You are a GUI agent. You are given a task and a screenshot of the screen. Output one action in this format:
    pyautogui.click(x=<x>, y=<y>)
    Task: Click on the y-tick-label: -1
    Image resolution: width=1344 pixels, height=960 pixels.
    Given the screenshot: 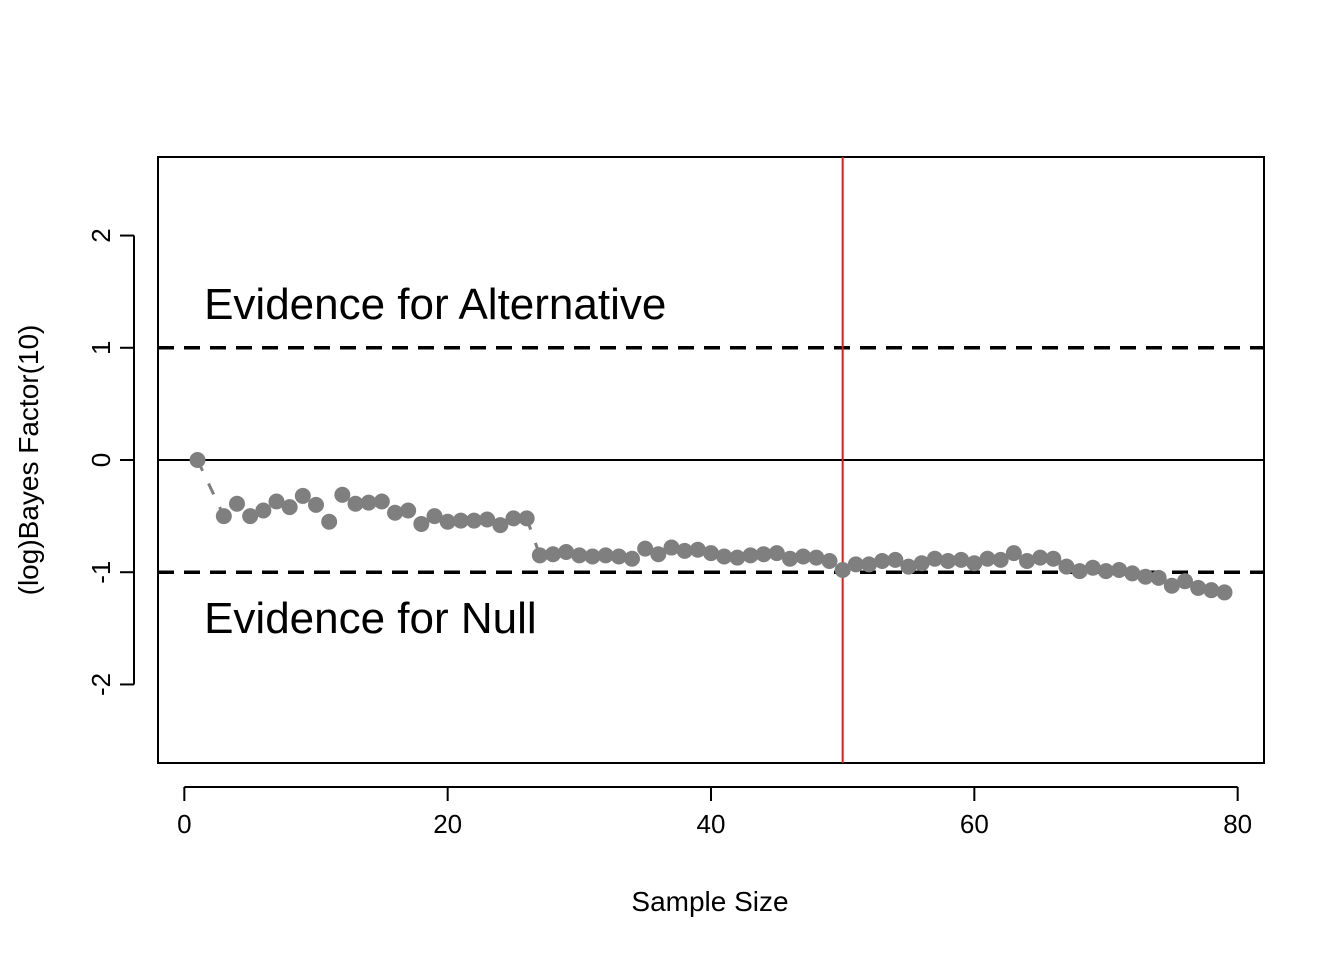 What is the action you would take?
    pyautogui.click(x=101, y=572)
    